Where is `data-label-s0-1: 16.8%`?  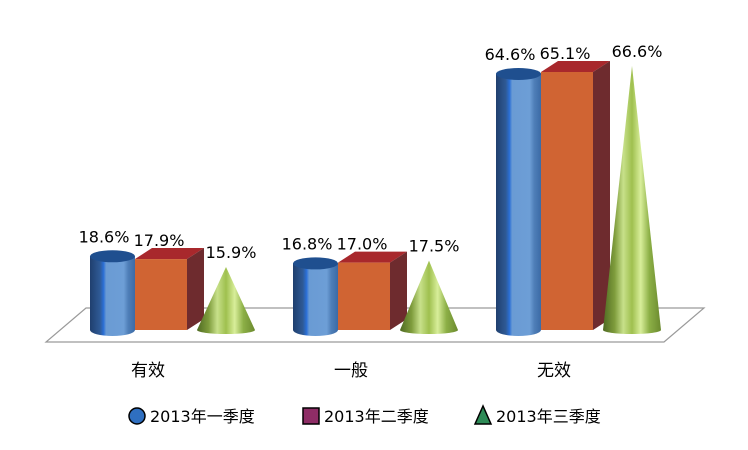
data-label-s0-1: 16.8% is located at coordinates (307, 243).